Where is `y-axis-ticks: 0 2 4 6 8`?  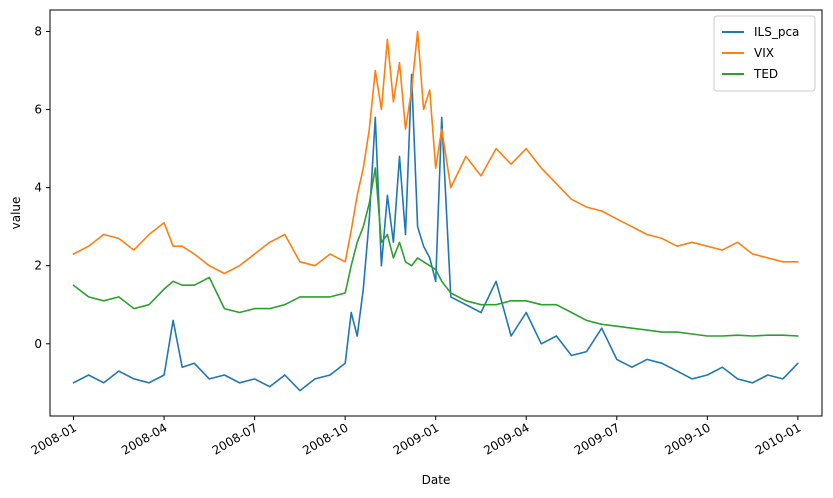
y-axis-ticks: 0 2 4 6 8 is located at coordinates (42, 187).